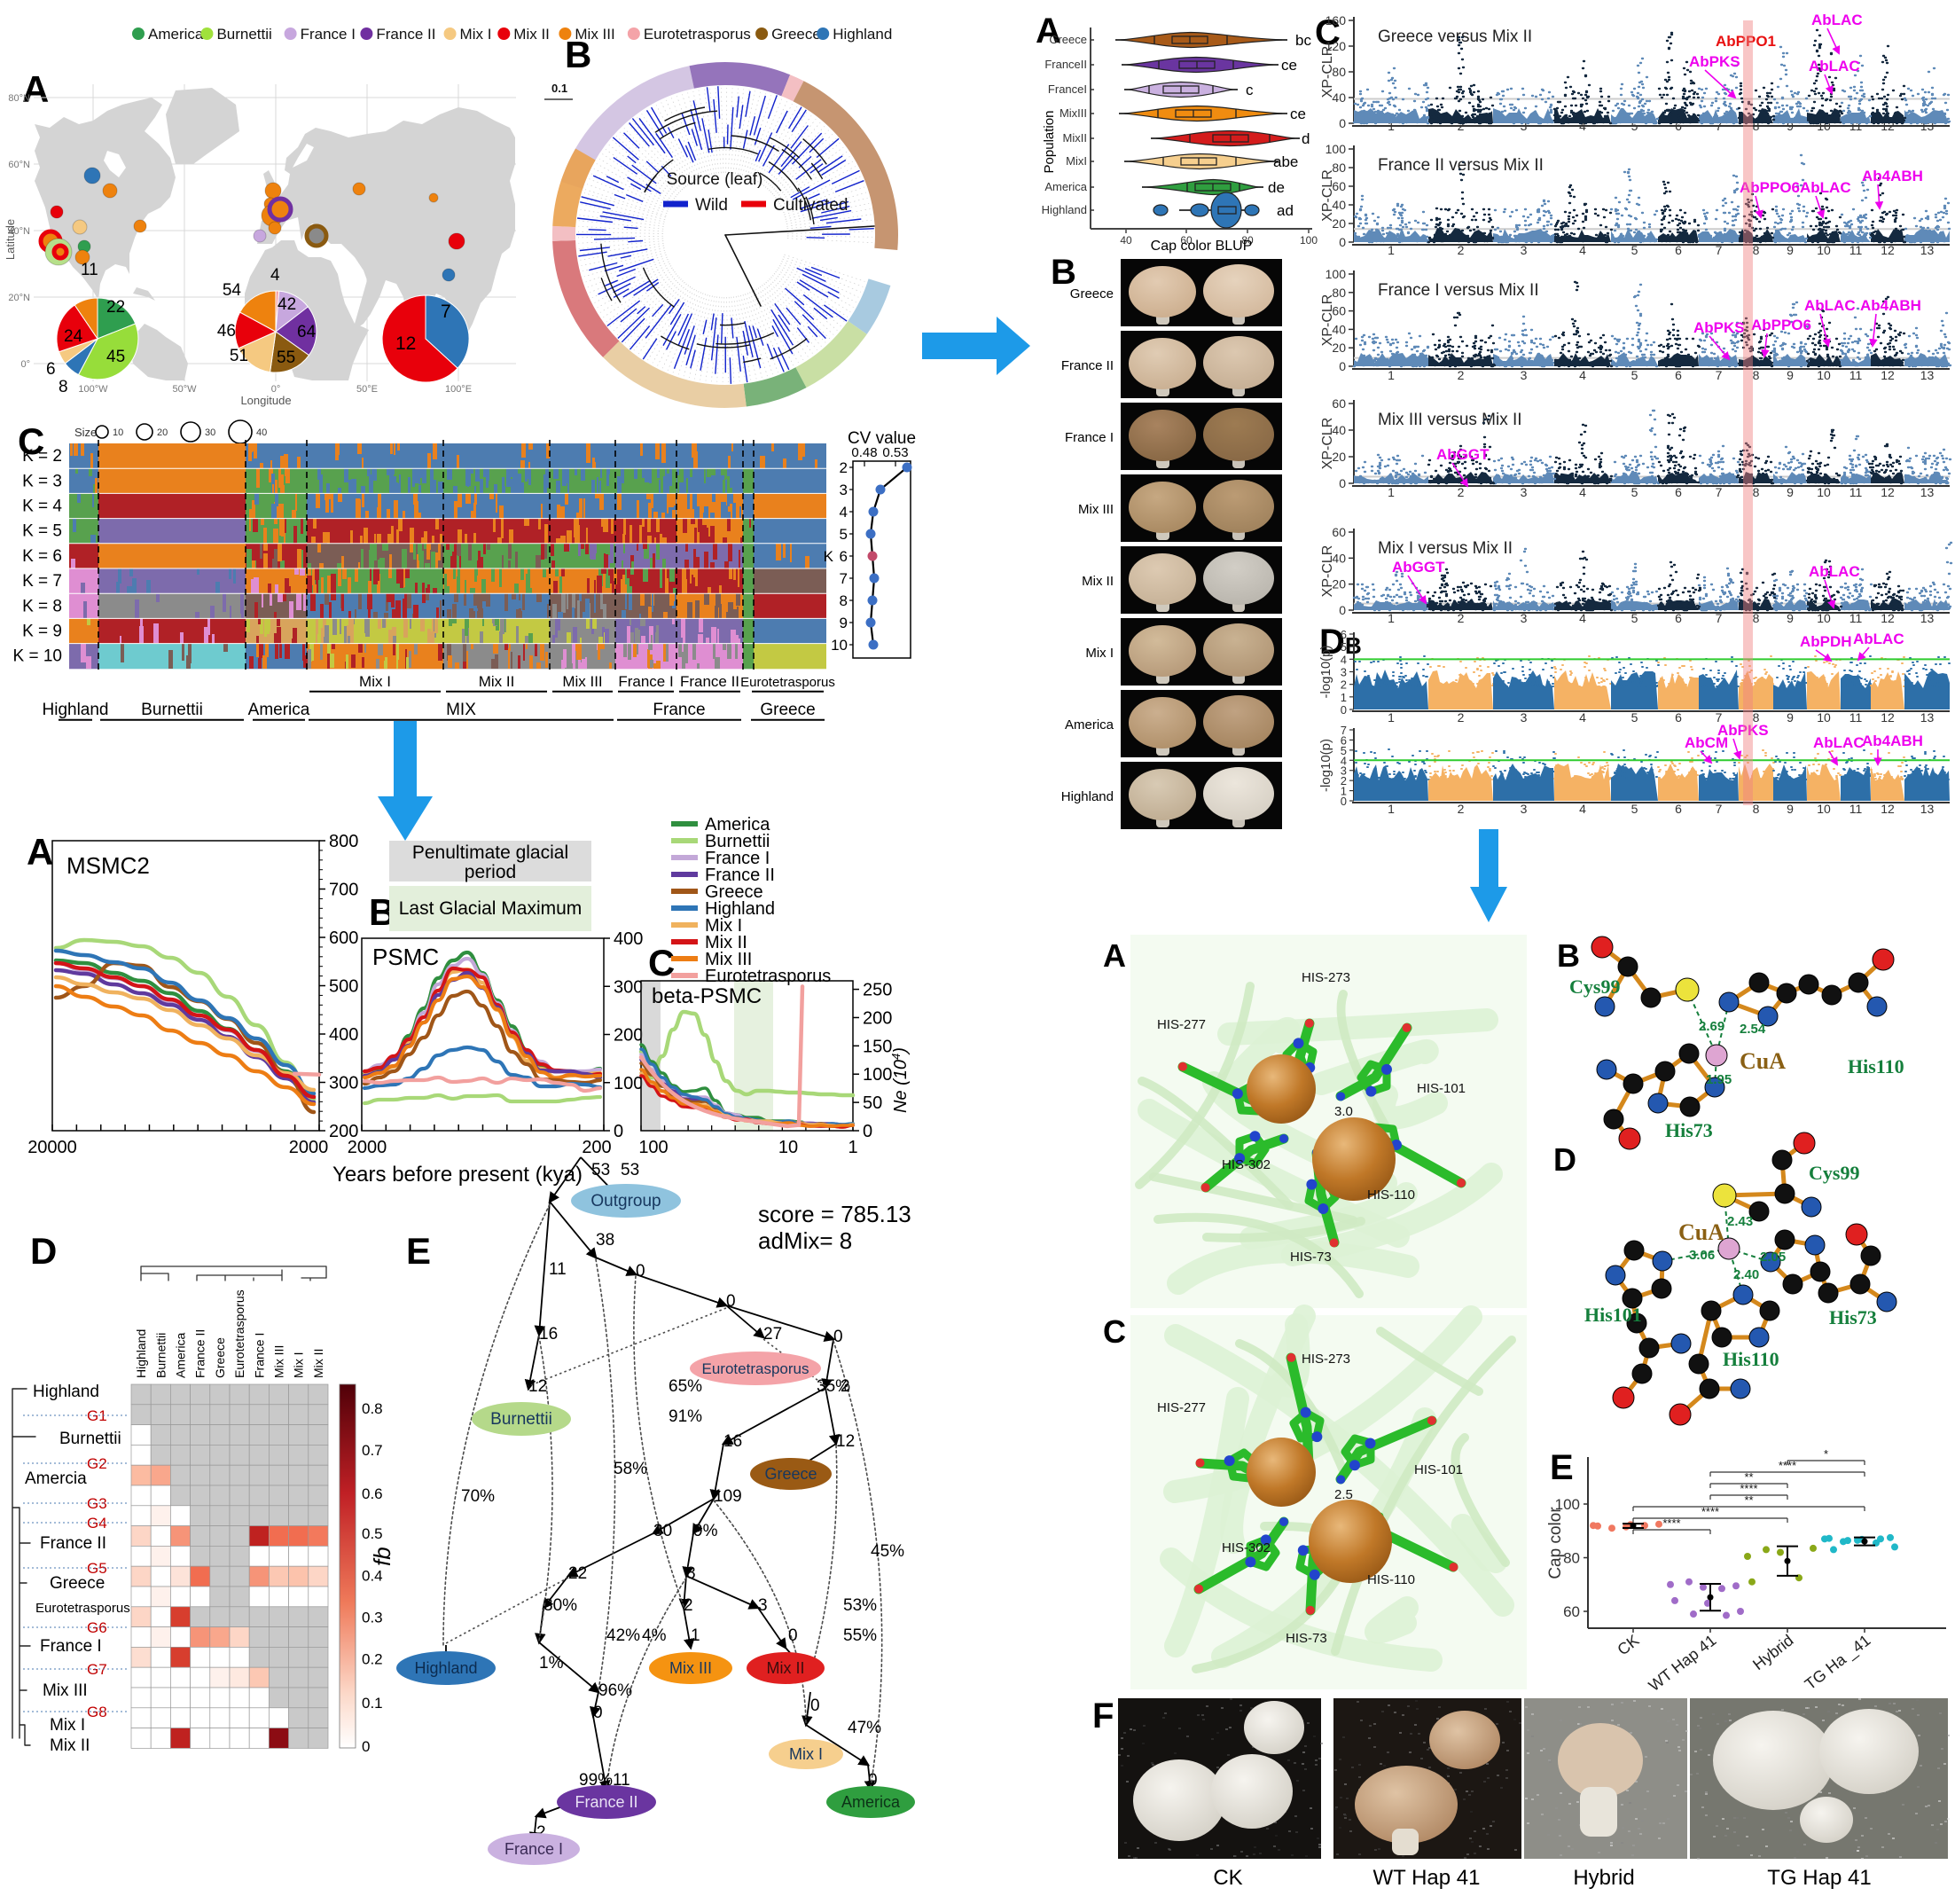 The width and height of the screenshot is (1955, 1904). Describe the element at coordinates (1594, 987) in the screenshot. I see `svg-text: Cys99` at that location.